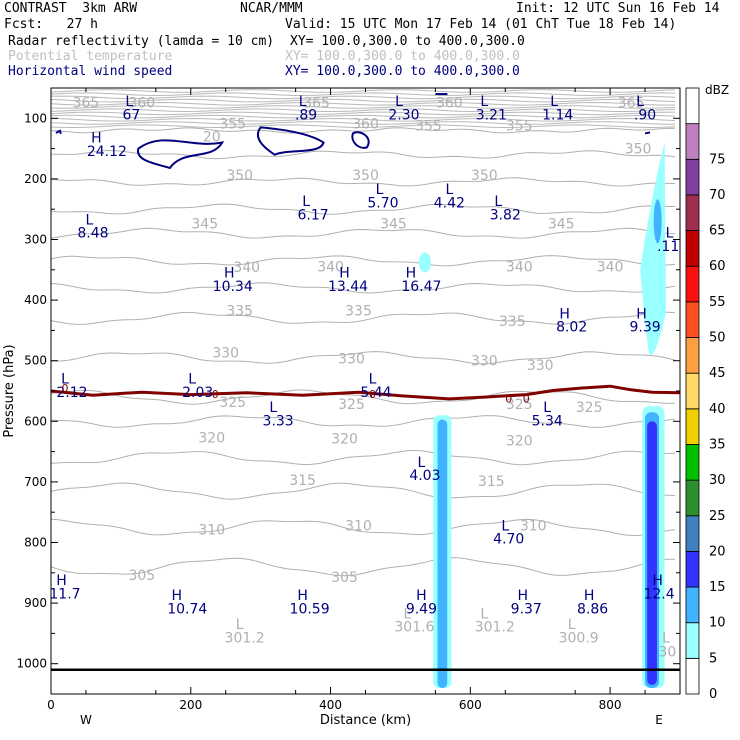 Image resolution: width=740 pixels, height=740 pixels. What do you see at coordinates (351, 360) in the screenshot?
I see `theta-label: 330` at bounding box center [351, 360].